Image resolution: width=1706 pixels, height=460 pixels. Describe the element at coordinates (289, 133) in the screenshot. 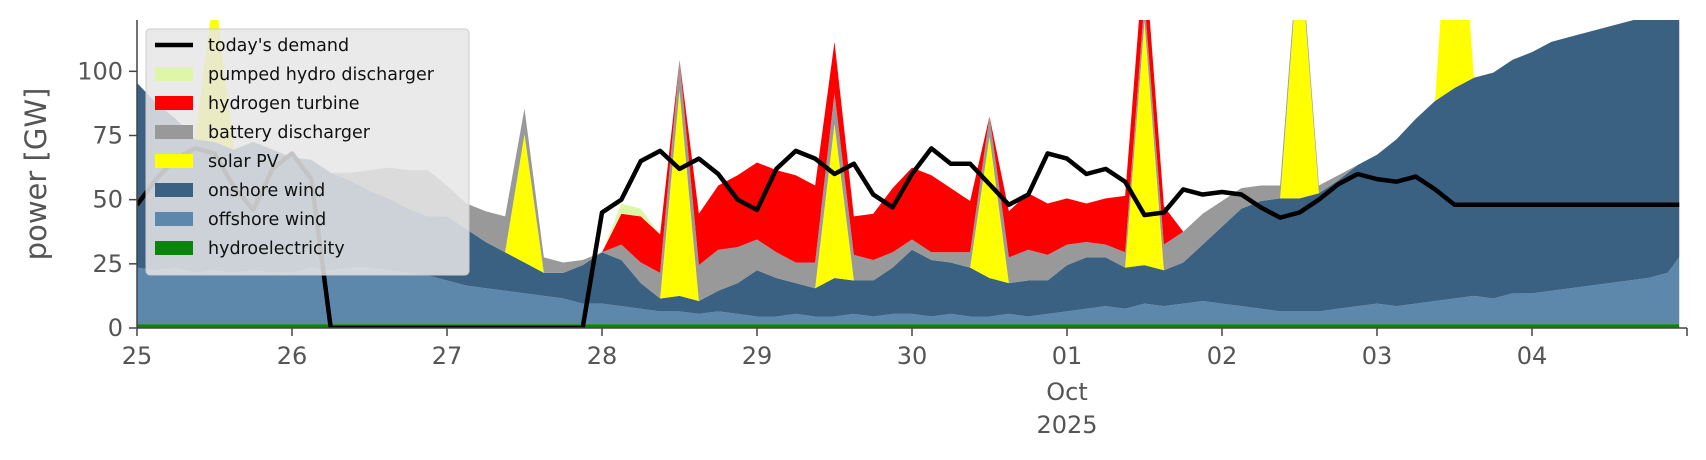

I see `legend-label: battery discharger` at that location.